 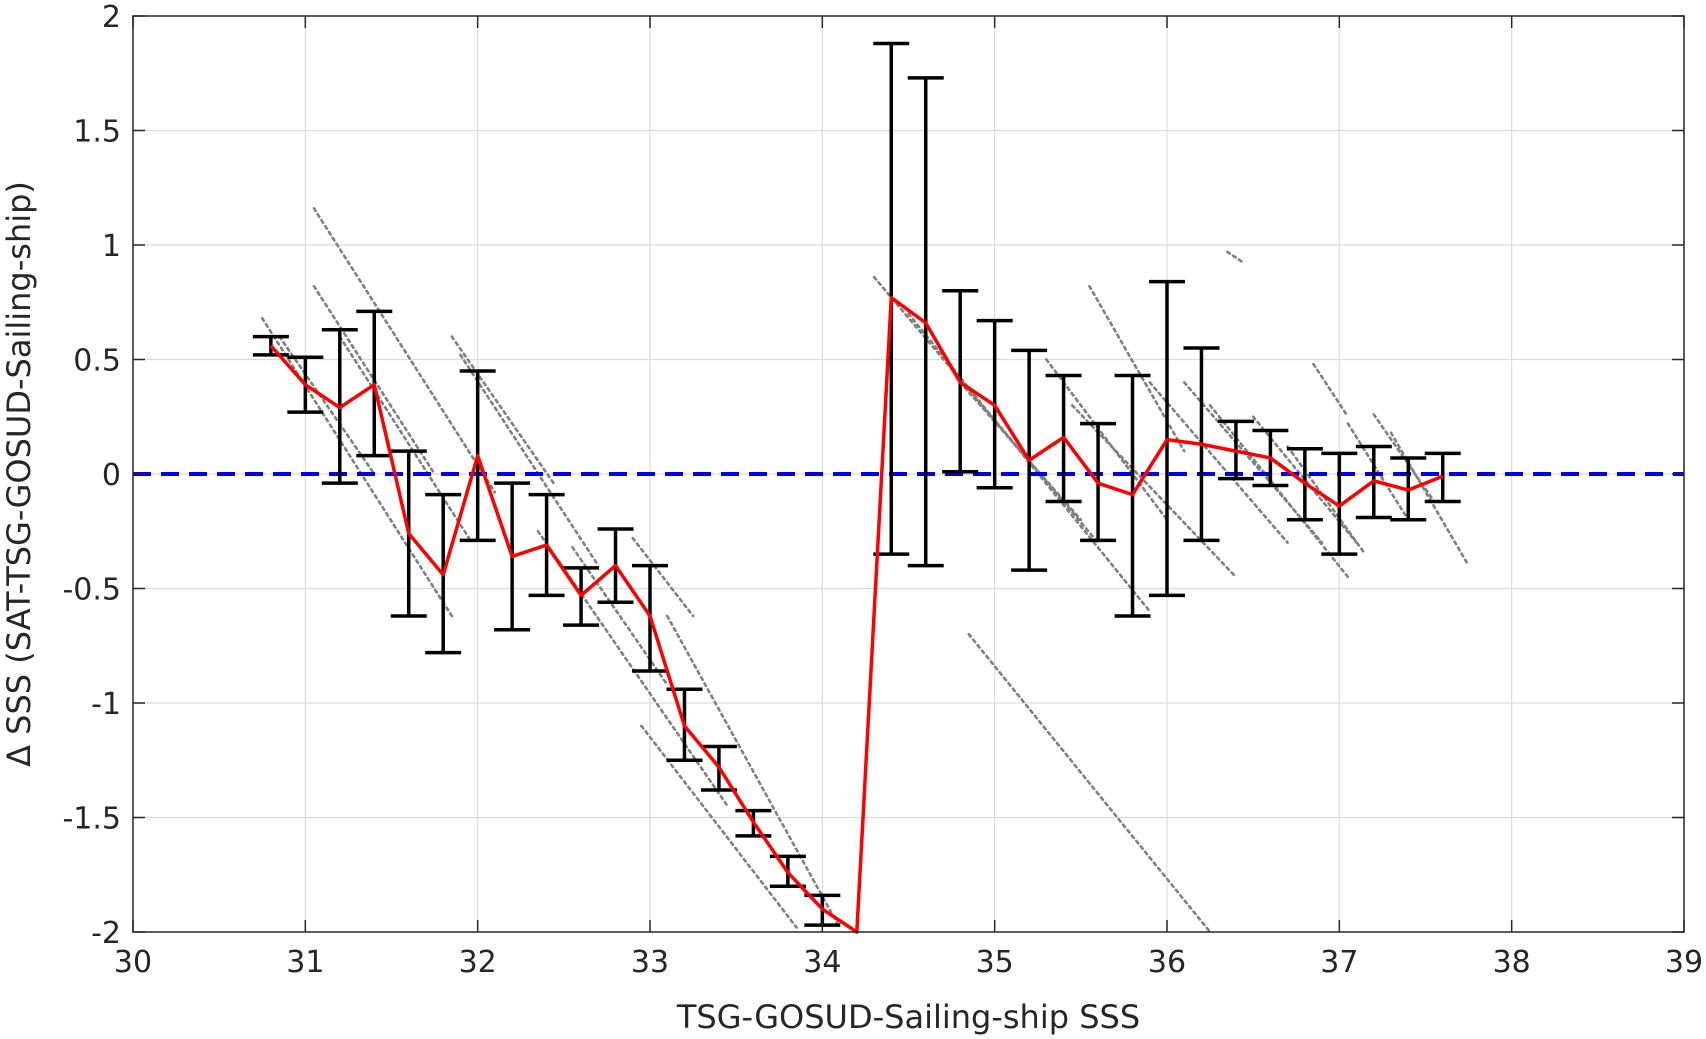 I want to click on x-tick-label: 39, so click(x=1684, y=962).